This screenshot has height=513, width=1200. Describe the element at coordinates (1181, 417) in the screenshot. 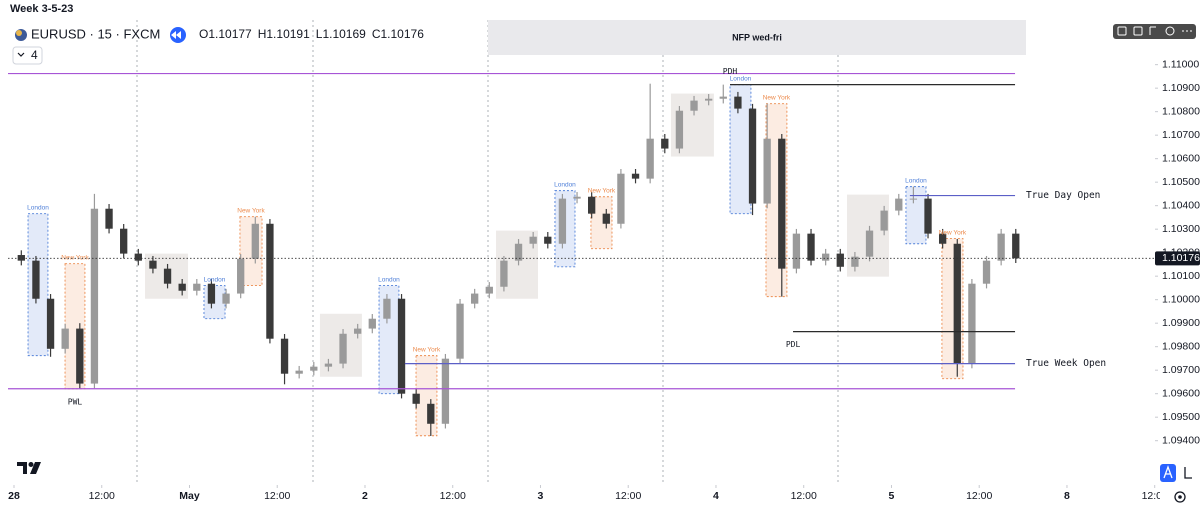

I see `y-tick-label: 1.09500` at that location.